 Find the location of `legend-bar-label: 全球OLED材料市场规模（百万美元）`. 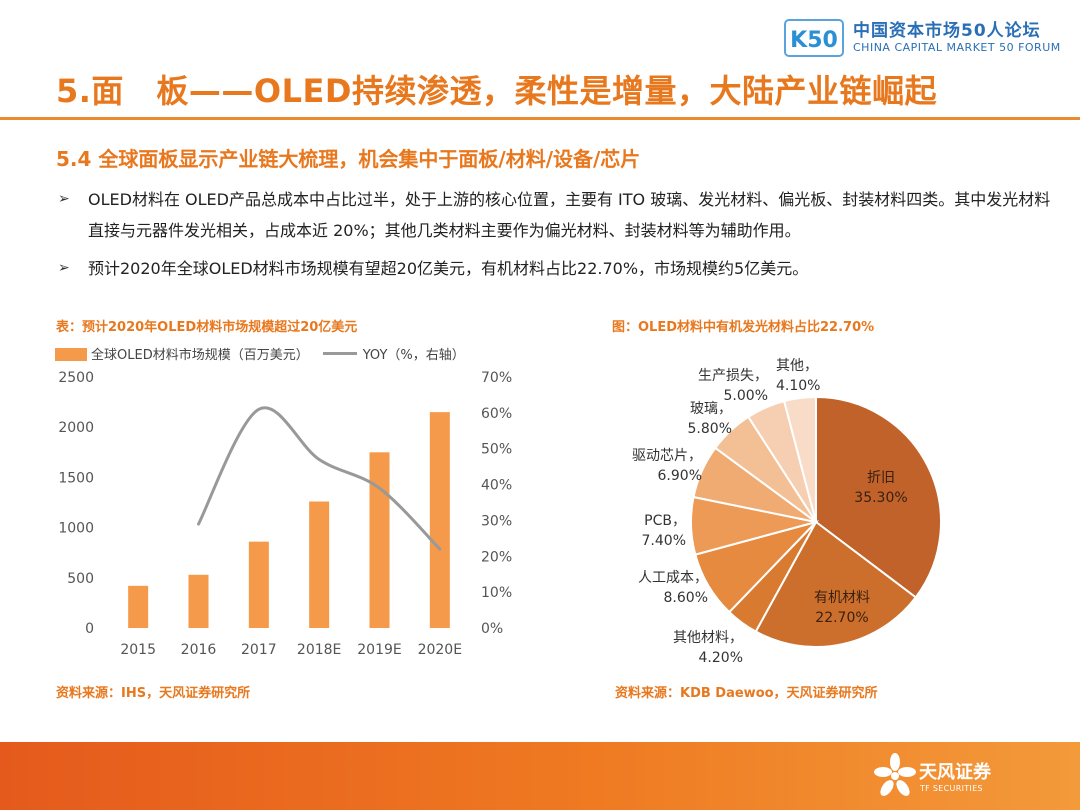

legend-bar-label: 全球OLED材料市场规模（百万美元） is located at coordinates (200, 355).